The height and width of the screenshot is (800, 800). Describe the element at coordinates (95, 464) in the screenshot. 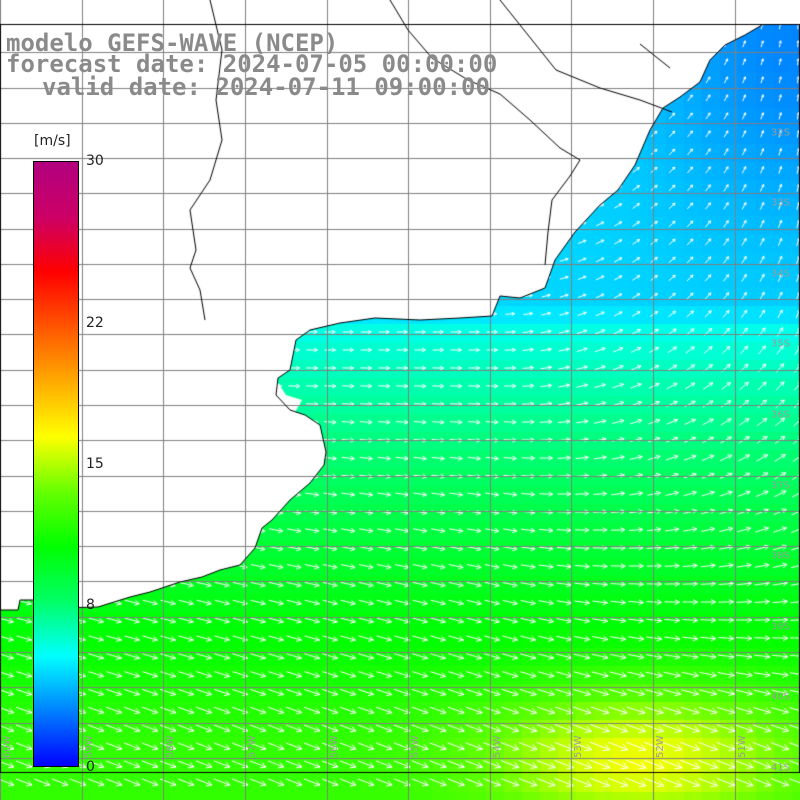

I see `colorbar-tick-label: 15` at that location.